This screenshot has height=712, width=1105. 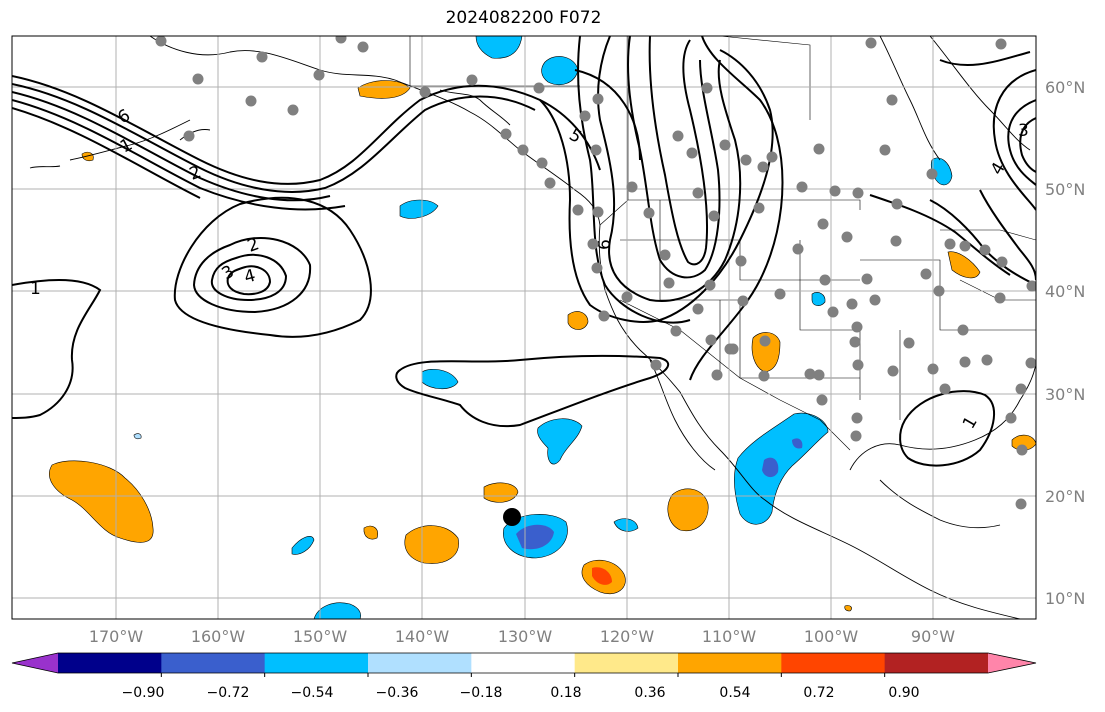 What do you see at coordinates (1065, 189) in the screenshot?
I see `lat-label-50n: 50°N` at bounding box center [1065, 189].